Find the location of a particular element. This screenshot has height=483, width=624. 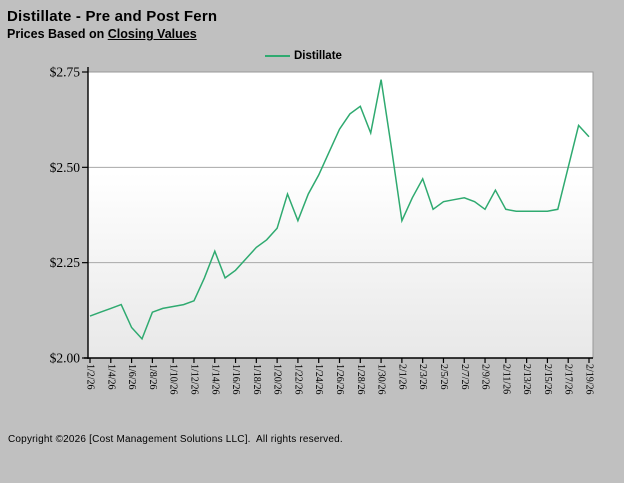

x-tick-label: 1/28/26 is located at coordinates (360, 379).